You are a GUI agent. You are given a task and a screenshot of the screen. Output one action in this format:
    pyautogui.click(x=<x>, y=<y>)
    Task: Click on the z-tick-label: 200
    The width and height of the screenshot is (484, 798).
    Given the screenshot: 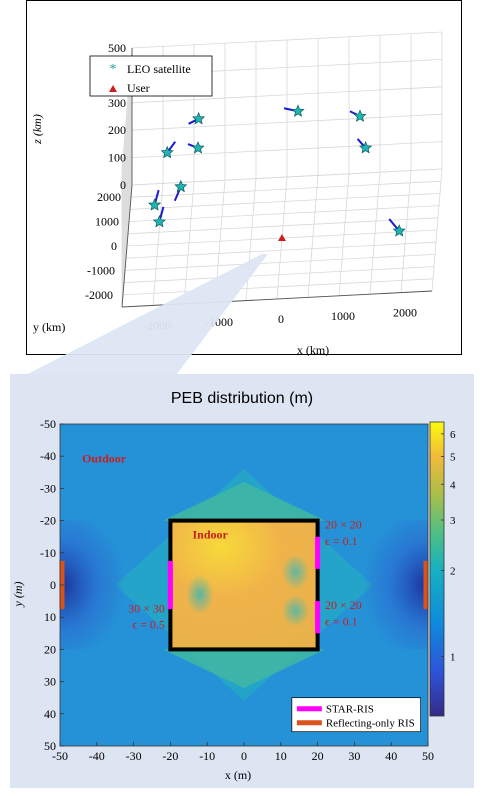 What is the action you would take?
    pyautogui.click(x=117, y=130)
    